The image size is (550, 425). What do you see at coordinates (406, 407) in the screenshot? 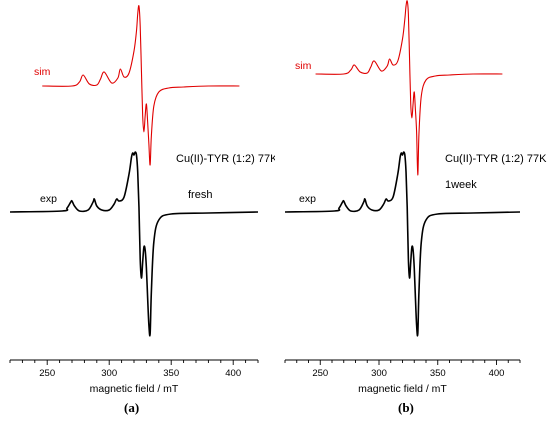
I see `panel-caption-b: (b)` at bounding box center [406, 407].